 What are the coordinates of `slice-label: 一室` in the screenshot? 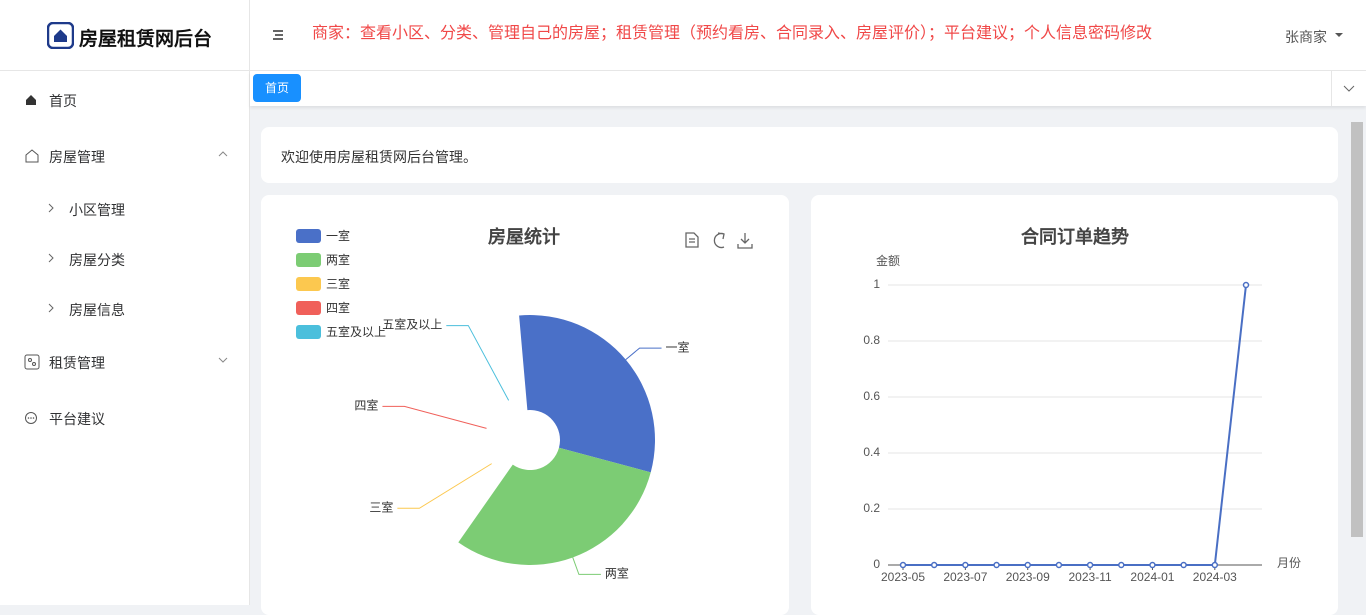 It's located at (678, 346).